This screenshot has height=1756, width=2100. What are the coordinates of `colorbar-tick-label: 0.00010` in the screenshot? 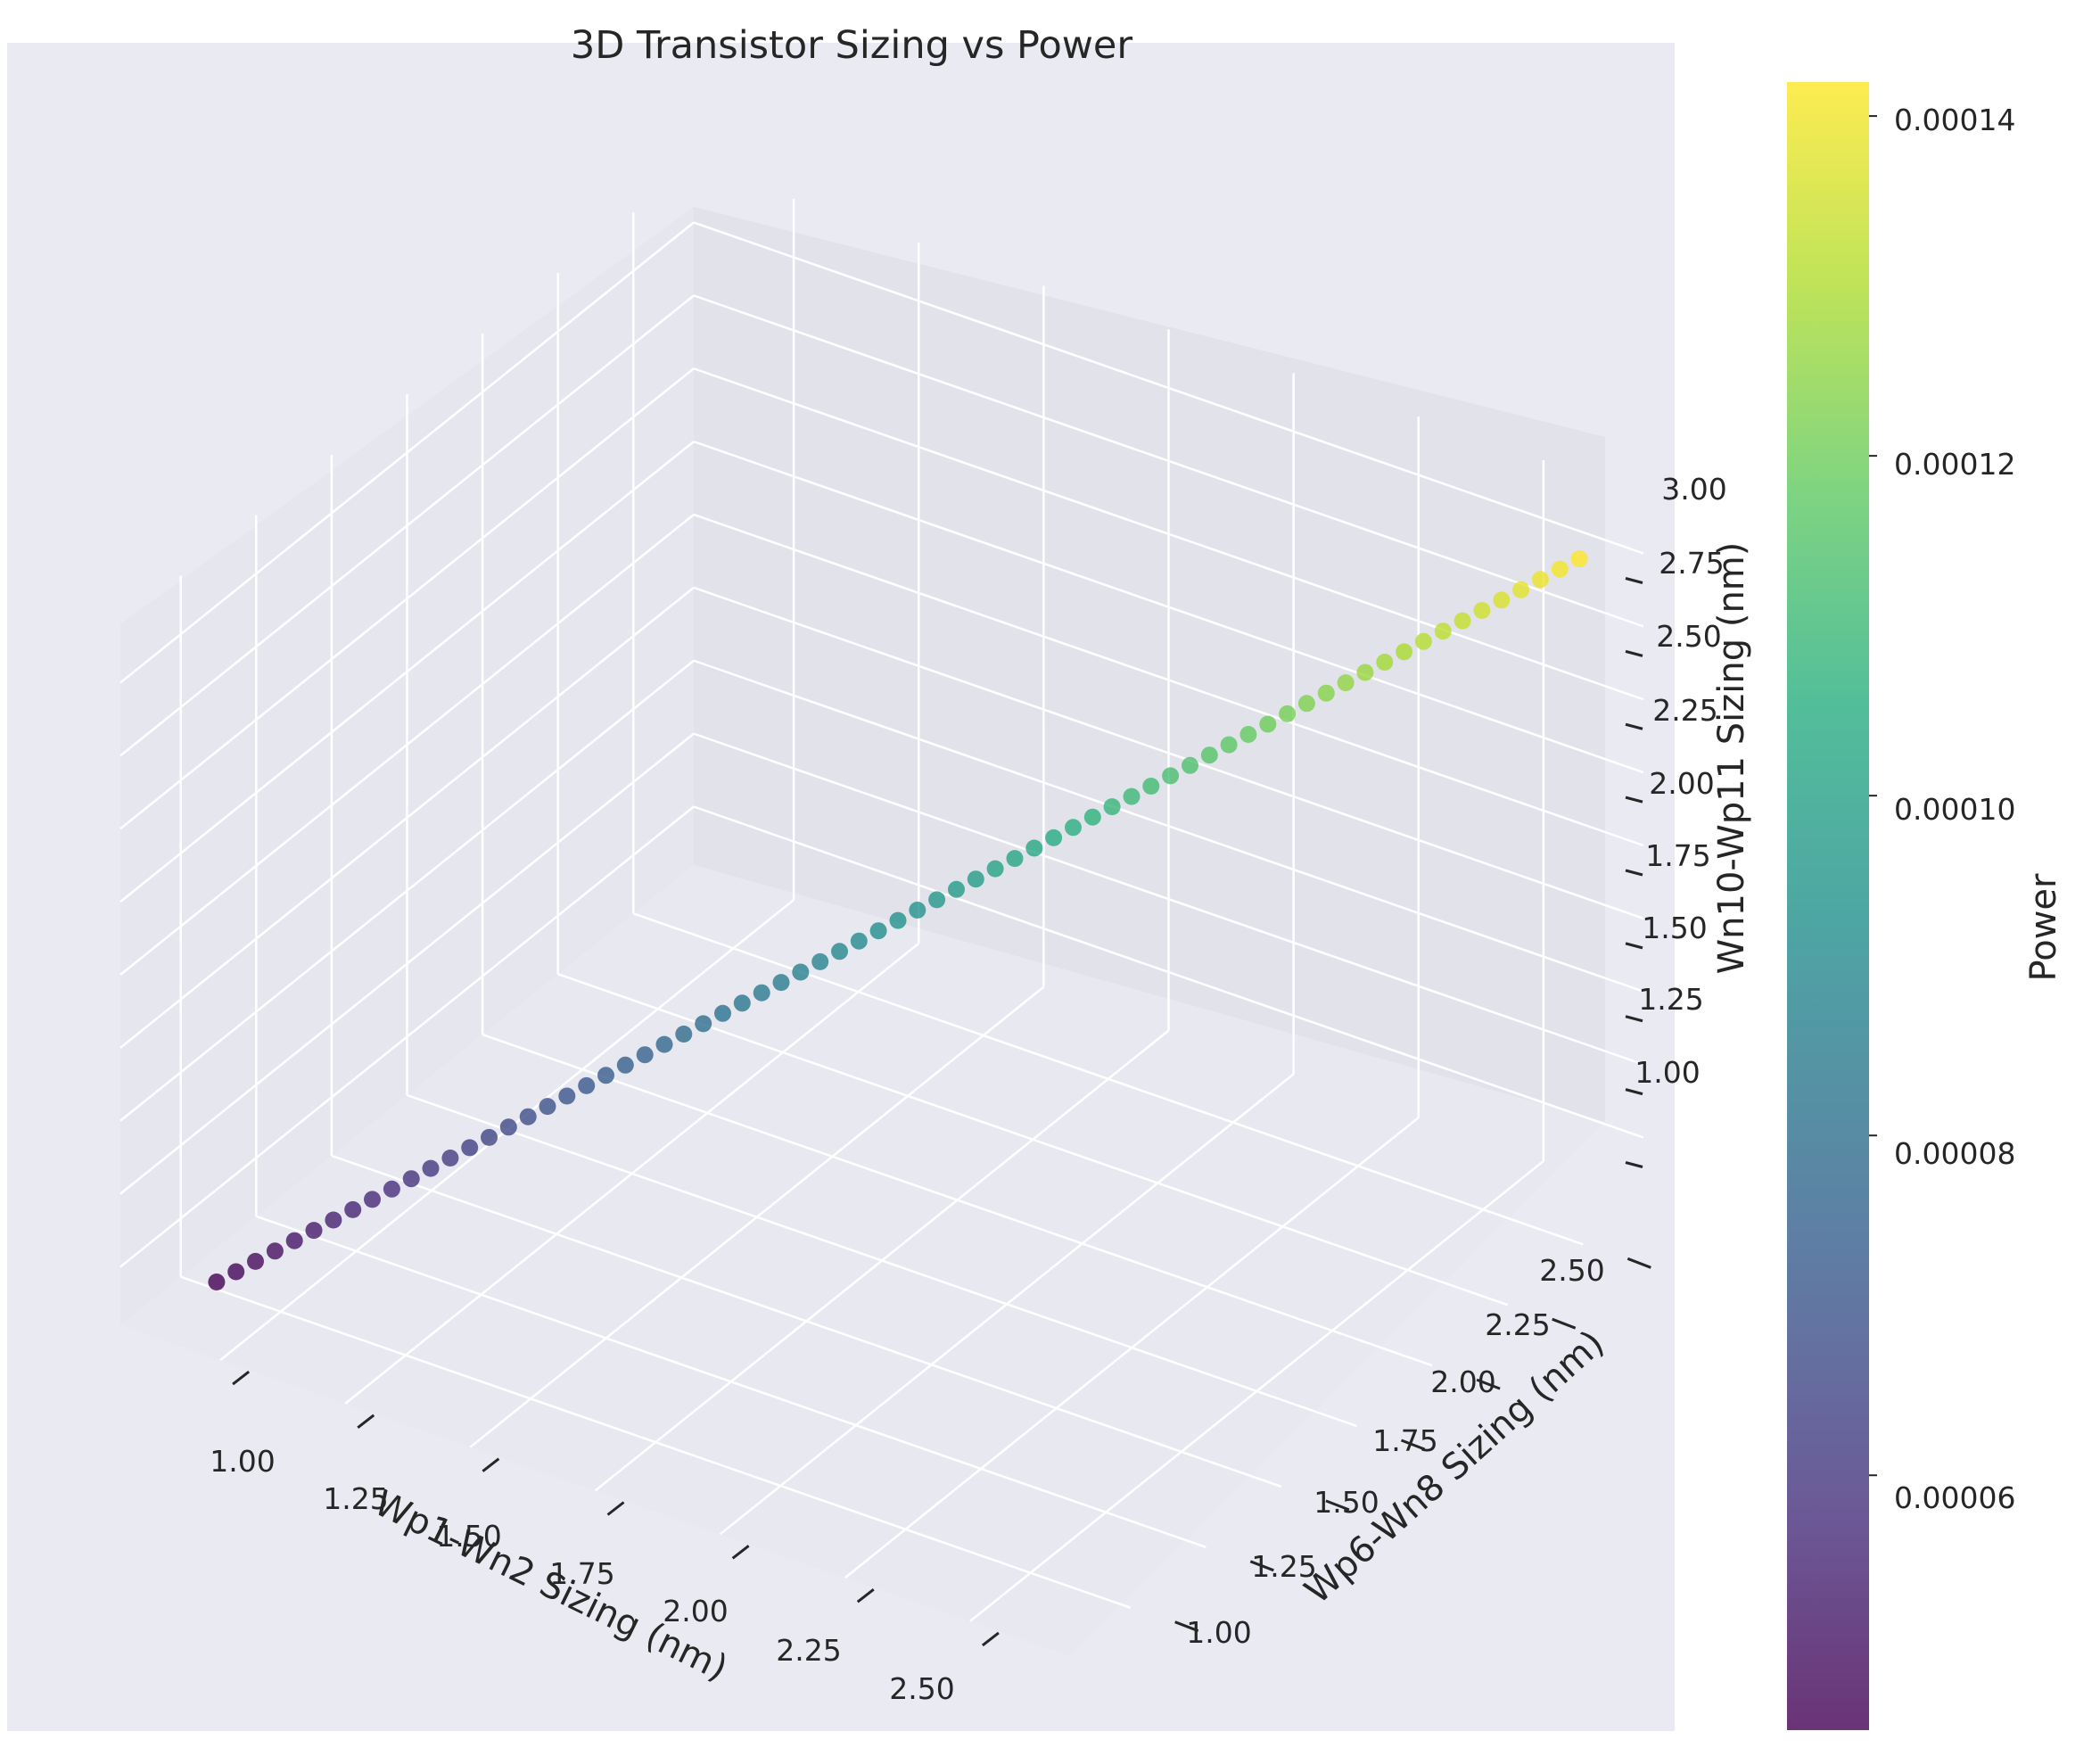 It's located at (1955, 809).